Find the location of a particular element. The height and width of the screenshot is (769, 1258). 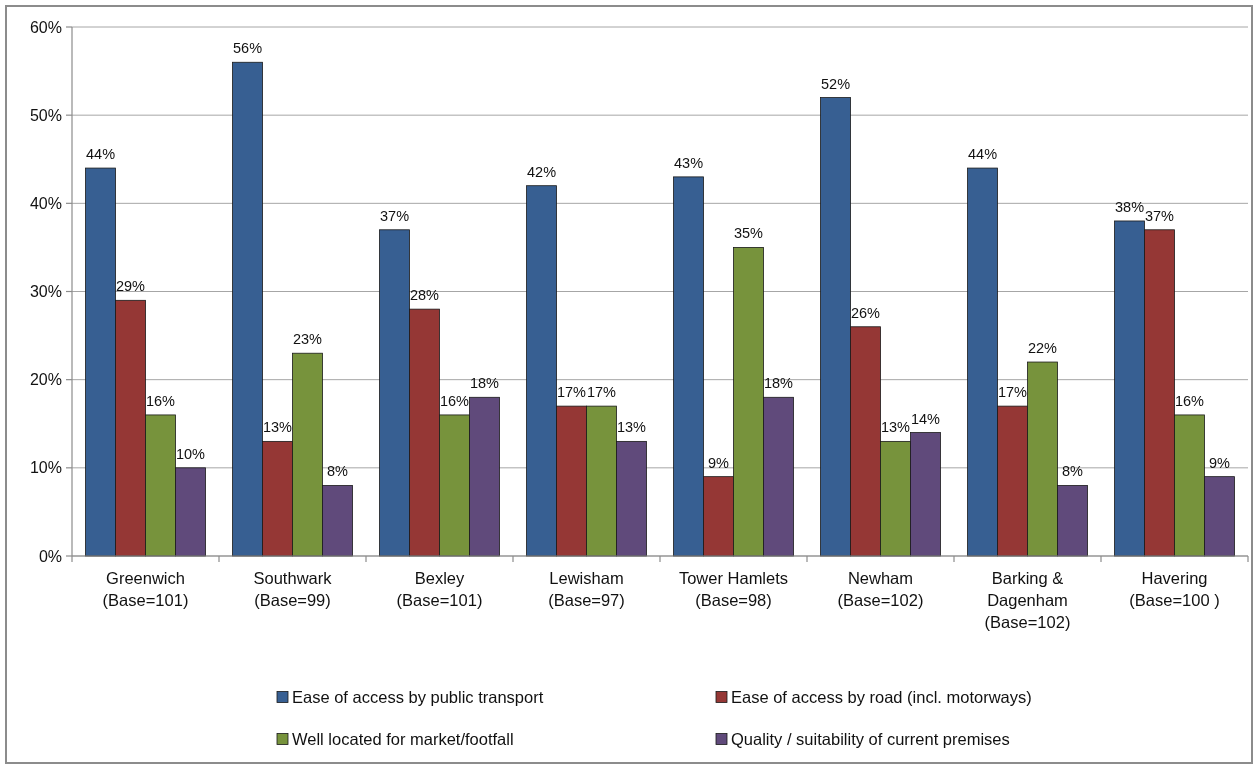

data-label: 42% is located at coordinates (542, 171).